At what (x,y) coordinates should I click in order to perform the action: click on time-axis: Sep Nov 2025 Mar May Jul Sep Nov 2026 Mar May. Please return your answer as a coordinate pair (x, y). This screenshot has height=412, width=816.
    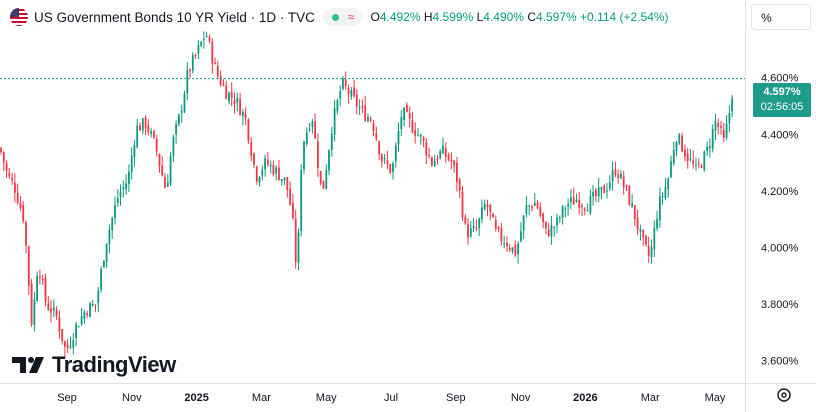
    Looking at the image, I should click on (391, 398).